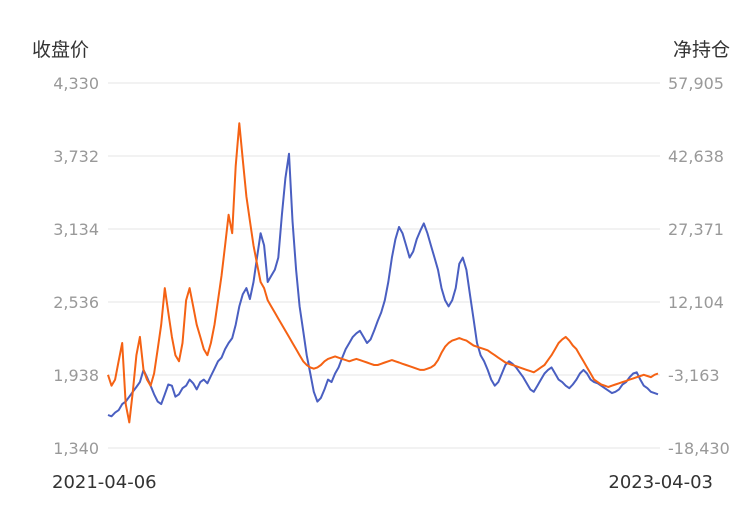 The image size is (750, 510). Describe the element at coordinates (76, 83) in the screenshot. I see `left-tick-label: 4,330` at that location.